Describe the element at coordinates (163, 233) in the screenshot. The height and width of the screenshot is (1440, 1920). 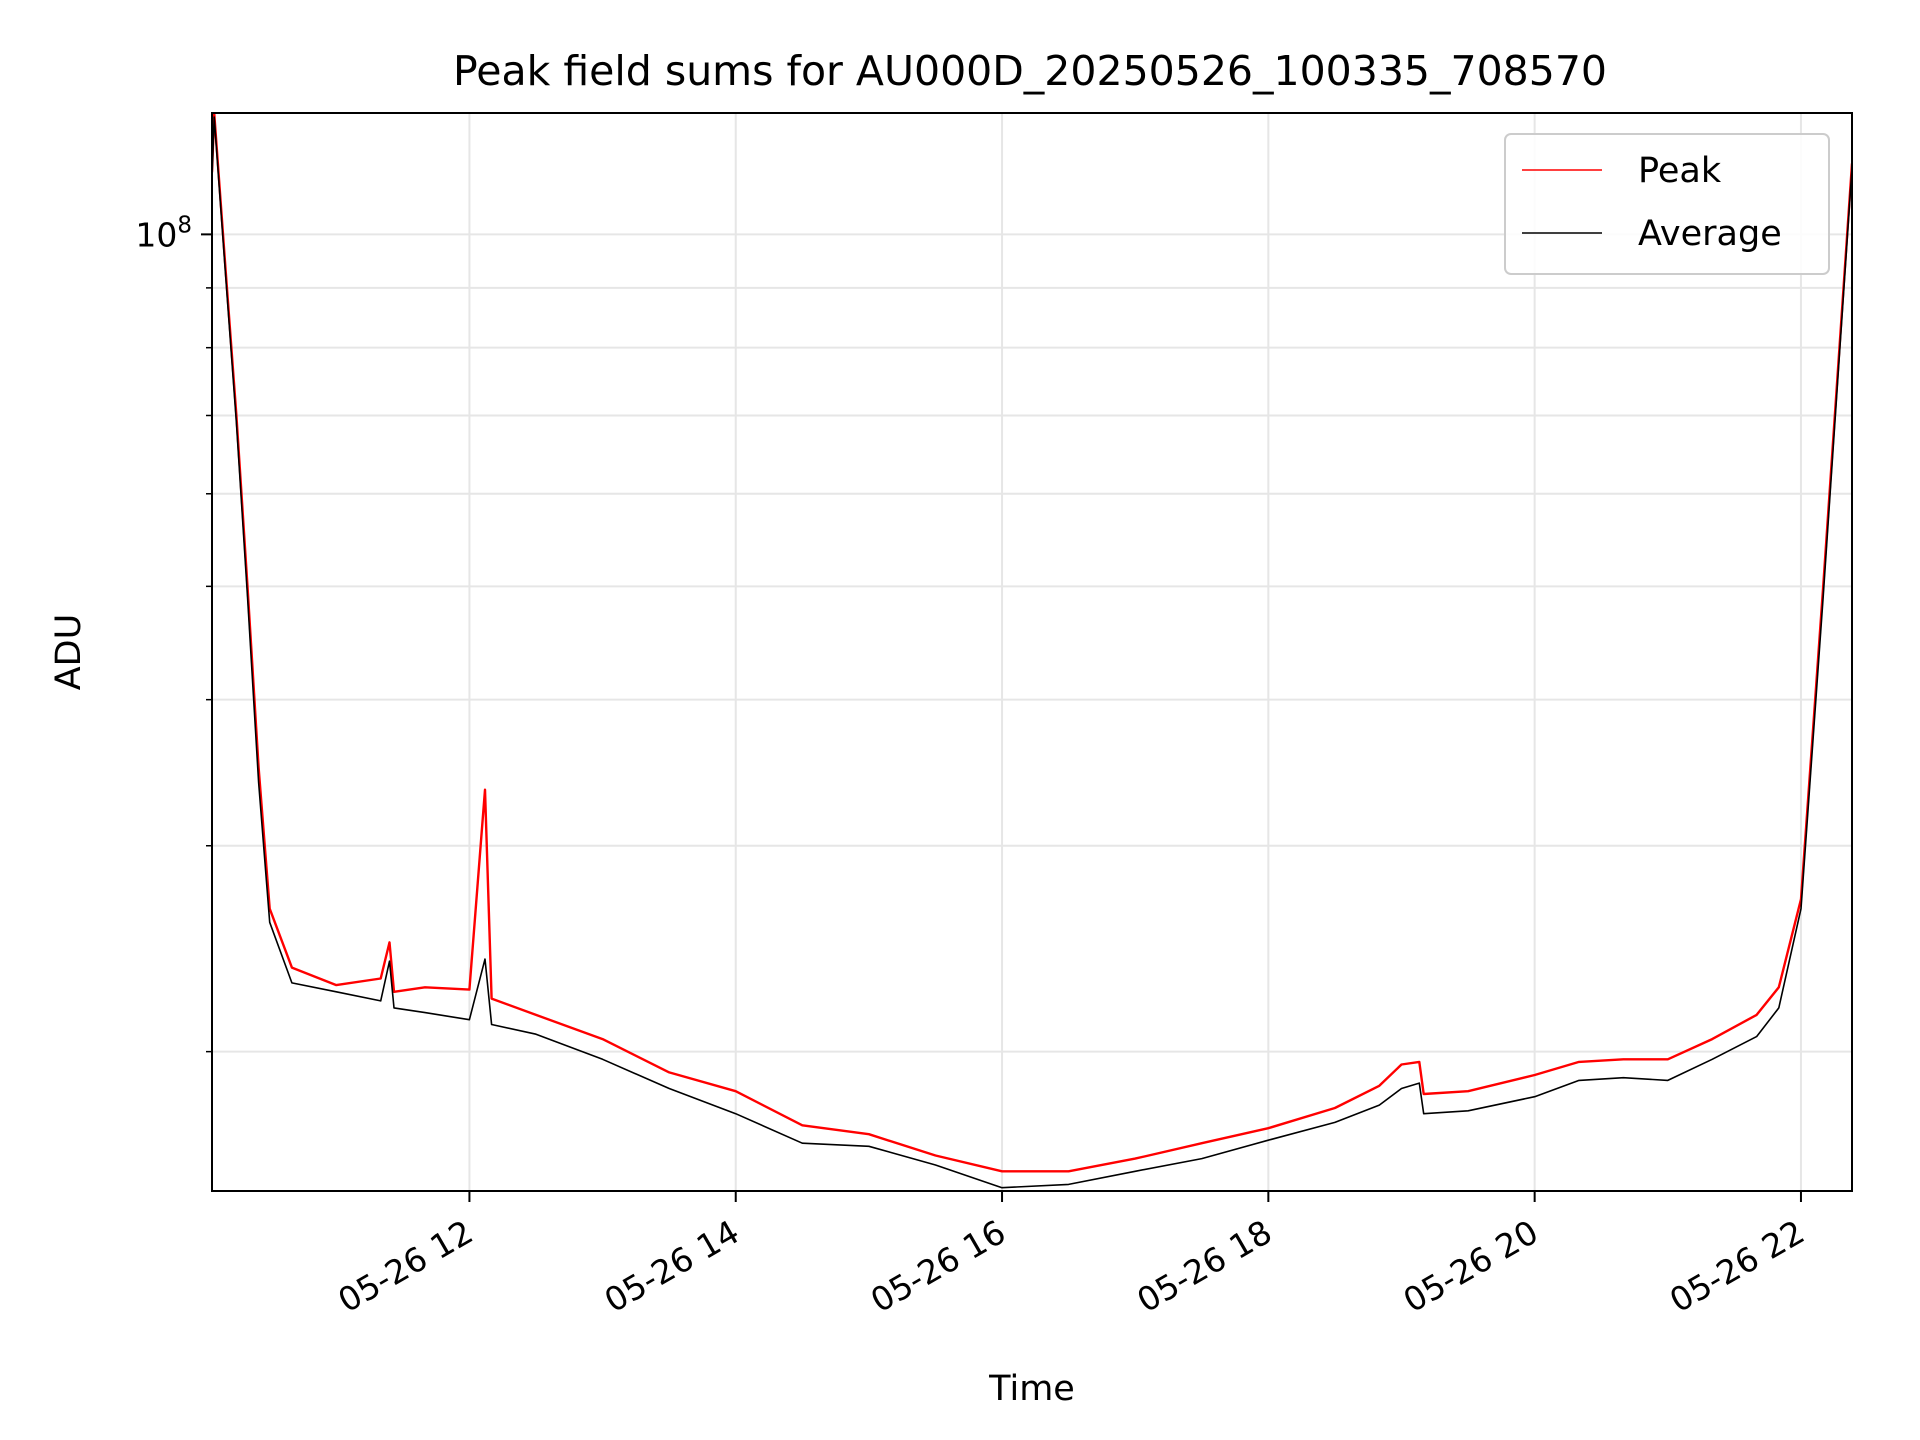
I see `y-tick-label: 108` at that location.